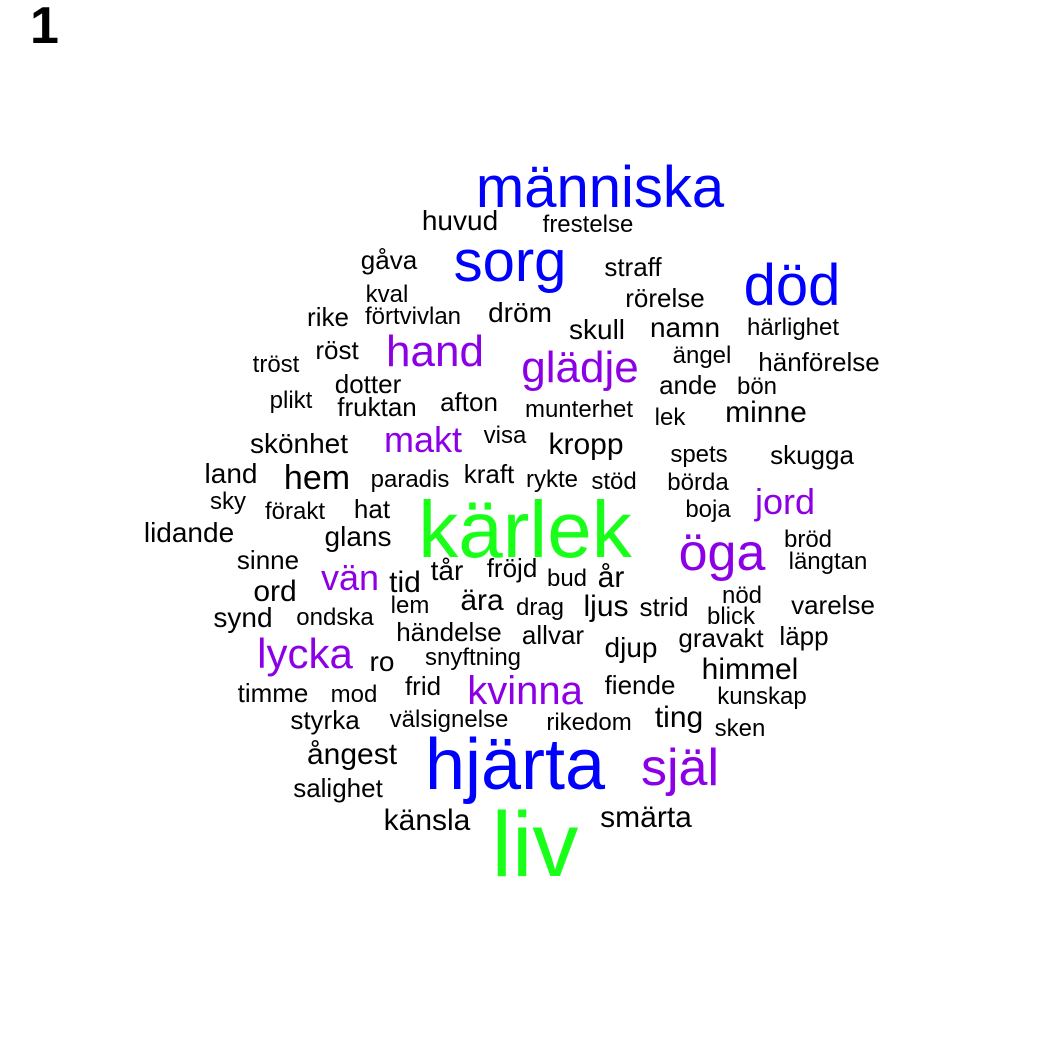 The image size is (1050, 1050). What do you see at coordinates (291, 400) in the screenshot?
I see `word-cloud-word: plikt` at bounding box center [291, 400].